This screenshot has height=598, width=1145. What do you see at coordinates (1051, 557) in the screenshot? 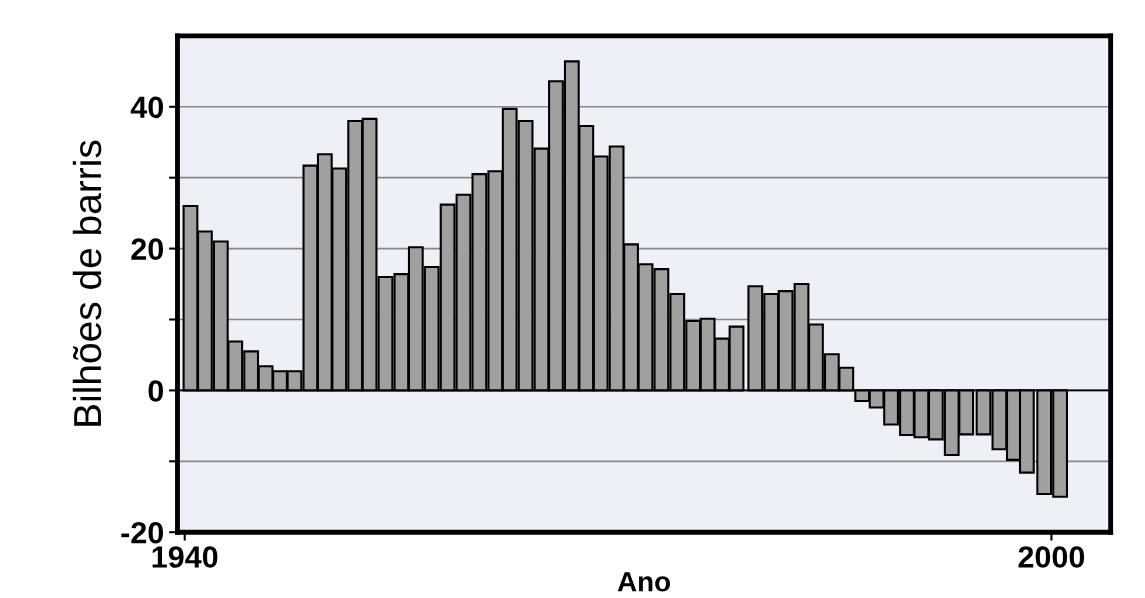
I see `x-tick-label: 2000` at bounding box center [1051, 557].